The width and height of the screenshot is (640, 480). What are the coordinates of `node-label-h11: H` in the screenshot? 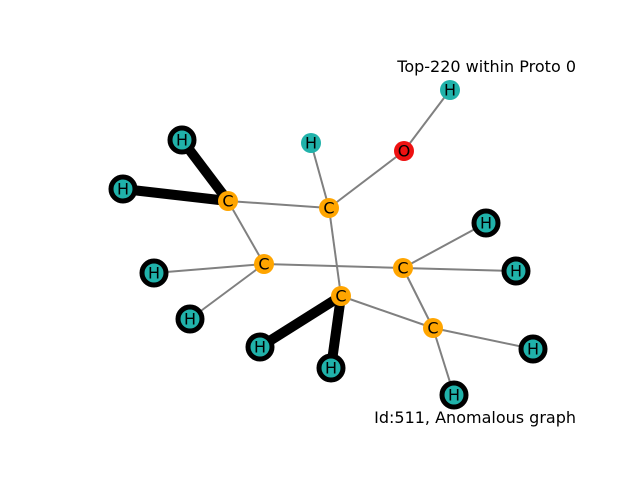 It's located at (533, 349).